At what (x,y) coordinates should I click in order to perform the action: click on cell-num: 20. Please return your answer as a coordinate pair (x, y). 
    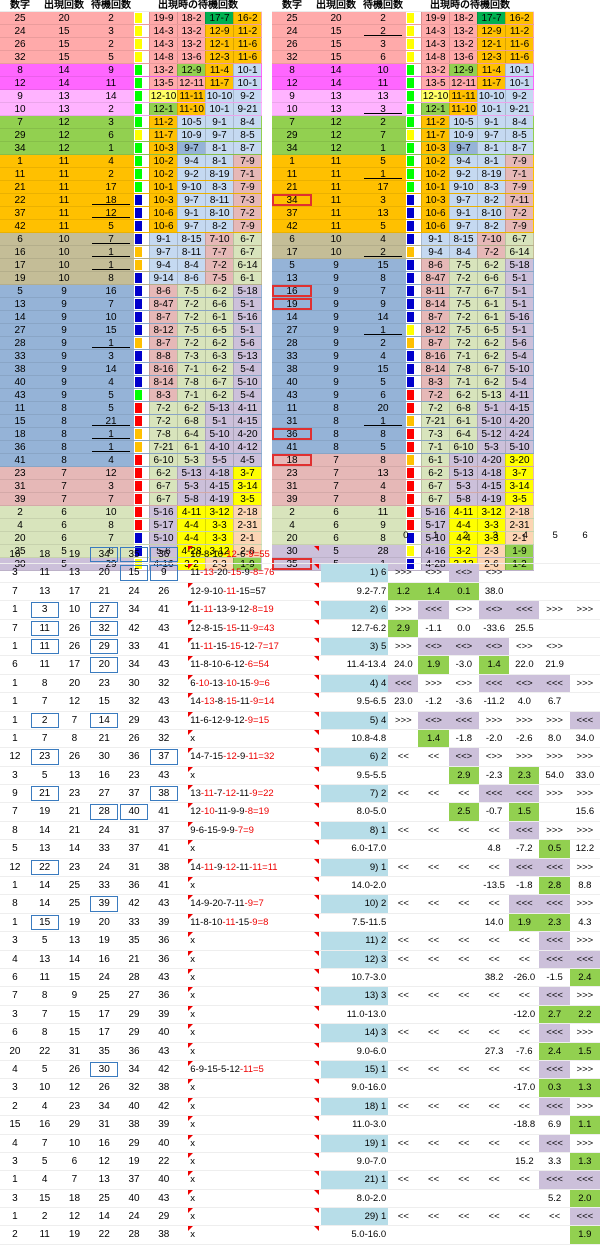
    Looking at the image, I should click on (292, 538).